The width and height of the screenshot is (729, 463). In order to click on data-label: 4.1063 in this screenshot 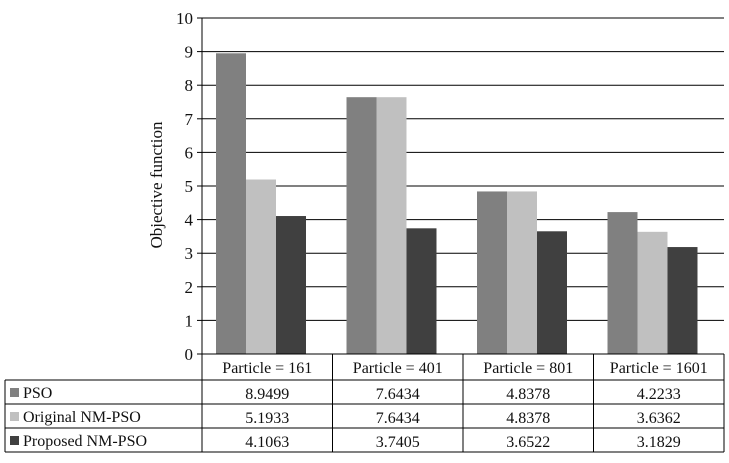, I will do `click(267, 442)`.